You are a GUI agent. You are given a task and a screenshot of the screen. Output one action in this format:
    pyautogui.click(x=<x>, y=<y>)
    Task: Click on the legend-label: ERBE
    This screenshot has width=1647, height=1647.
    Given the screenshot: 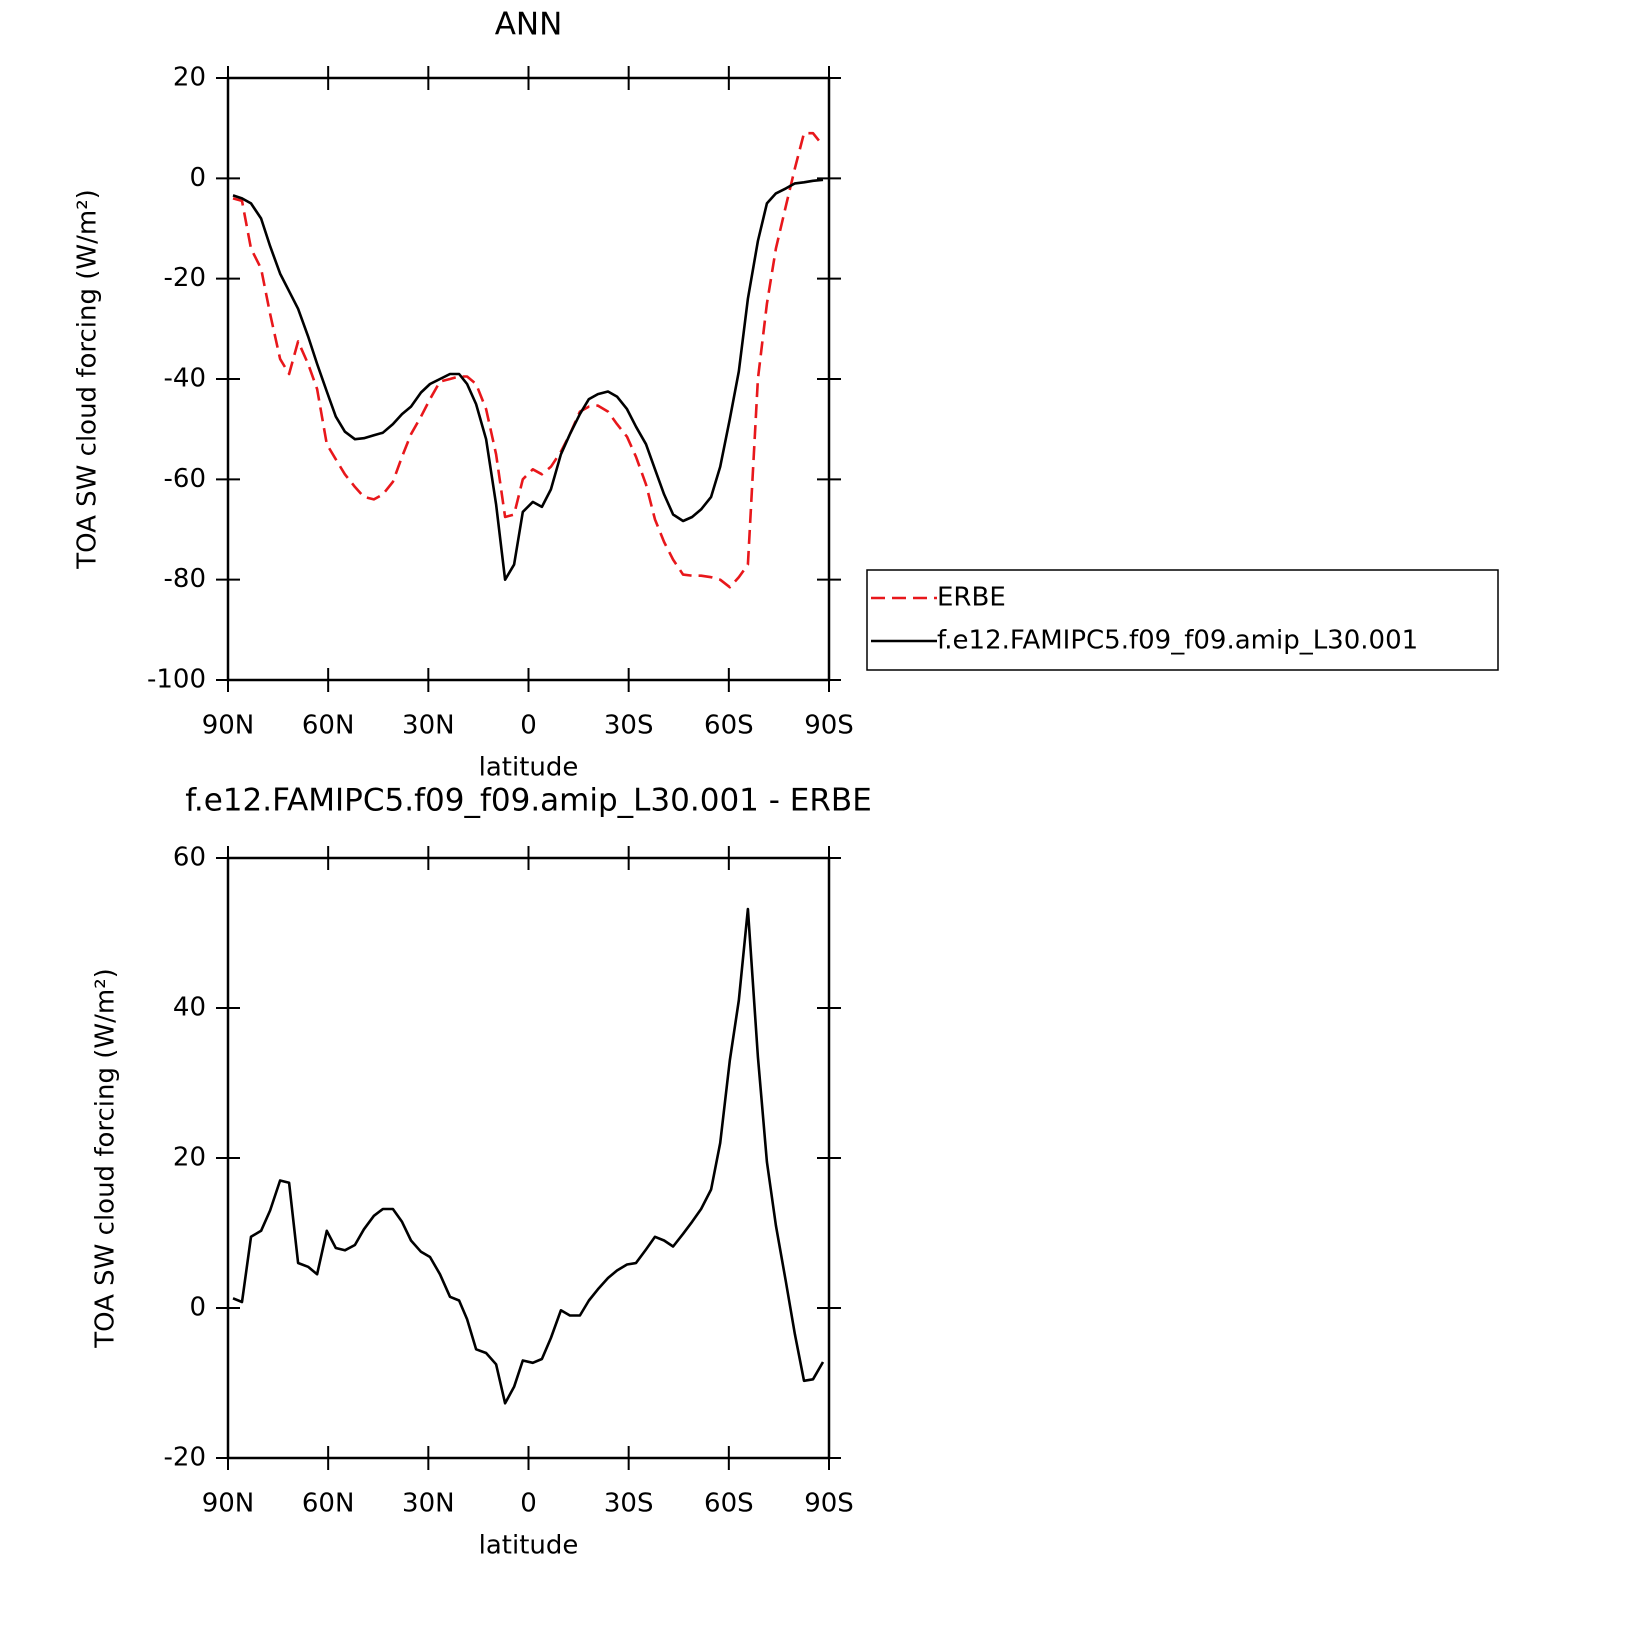 What is the action you would take?
    pyautogui.click(x=971, y=598)
    